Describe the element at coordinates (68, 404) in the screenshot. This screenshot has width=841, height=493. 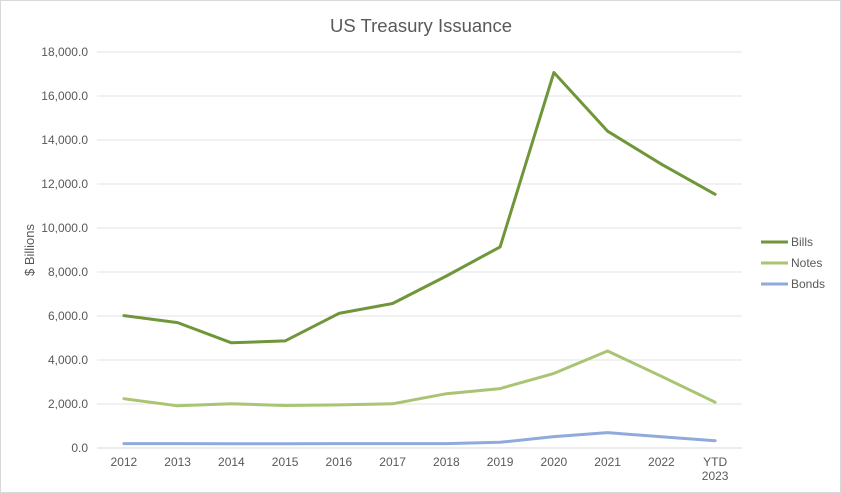
I see `y-tick-label: 2,000.0` at that location.